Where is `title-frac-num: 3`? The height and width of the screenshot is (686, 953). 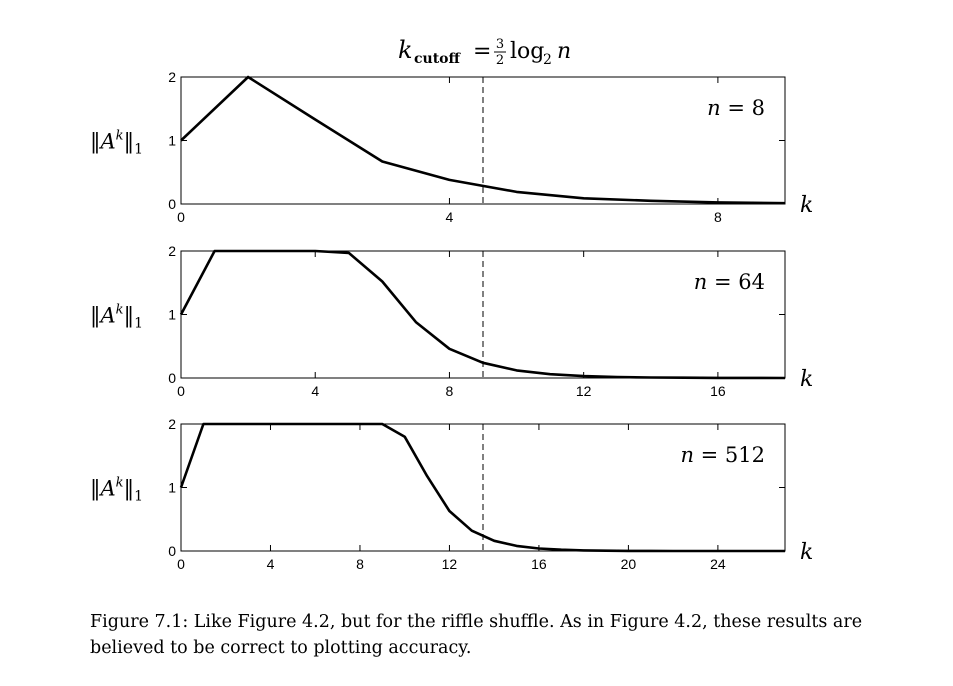
title-frac-num: 3 is located at coordinates (500, 44).